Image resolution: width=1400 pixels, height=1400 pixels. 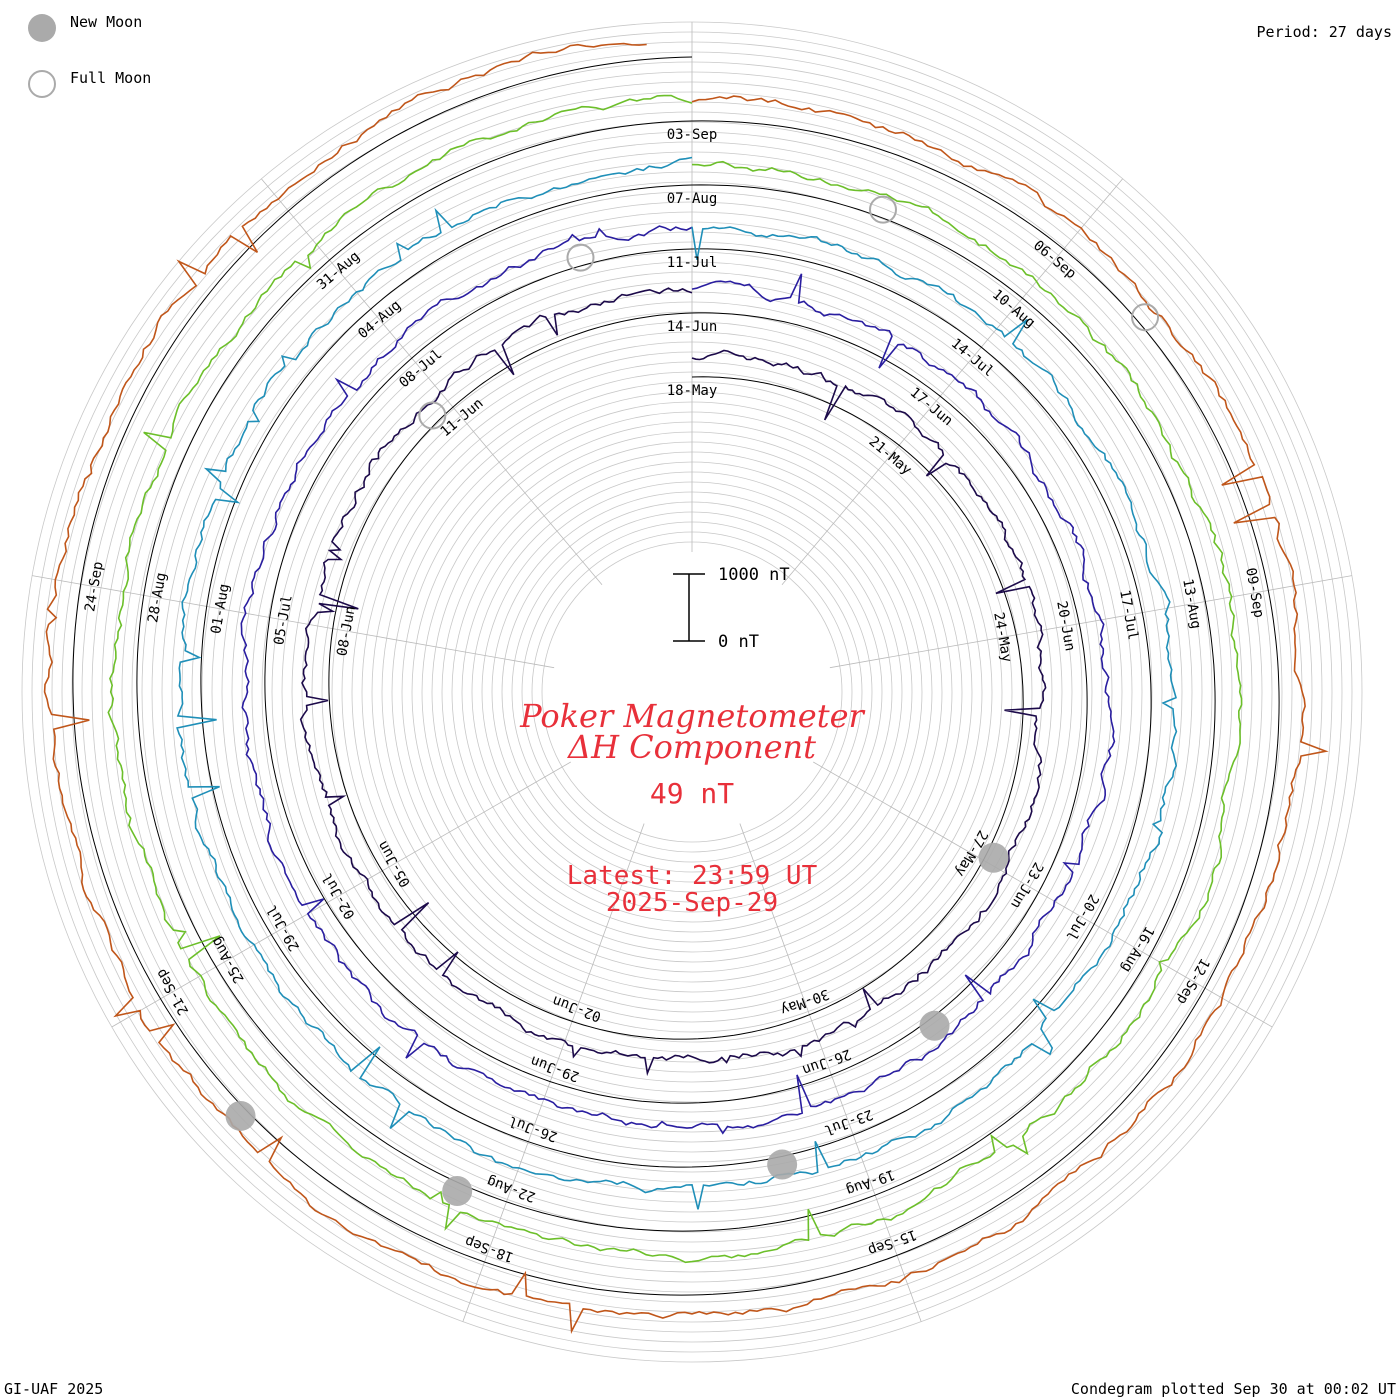 What do you see at coordinates (533, 1128) in the screenshot?
I see `date-tick-label: 26-Jul` at bounding box center [533, 1128].